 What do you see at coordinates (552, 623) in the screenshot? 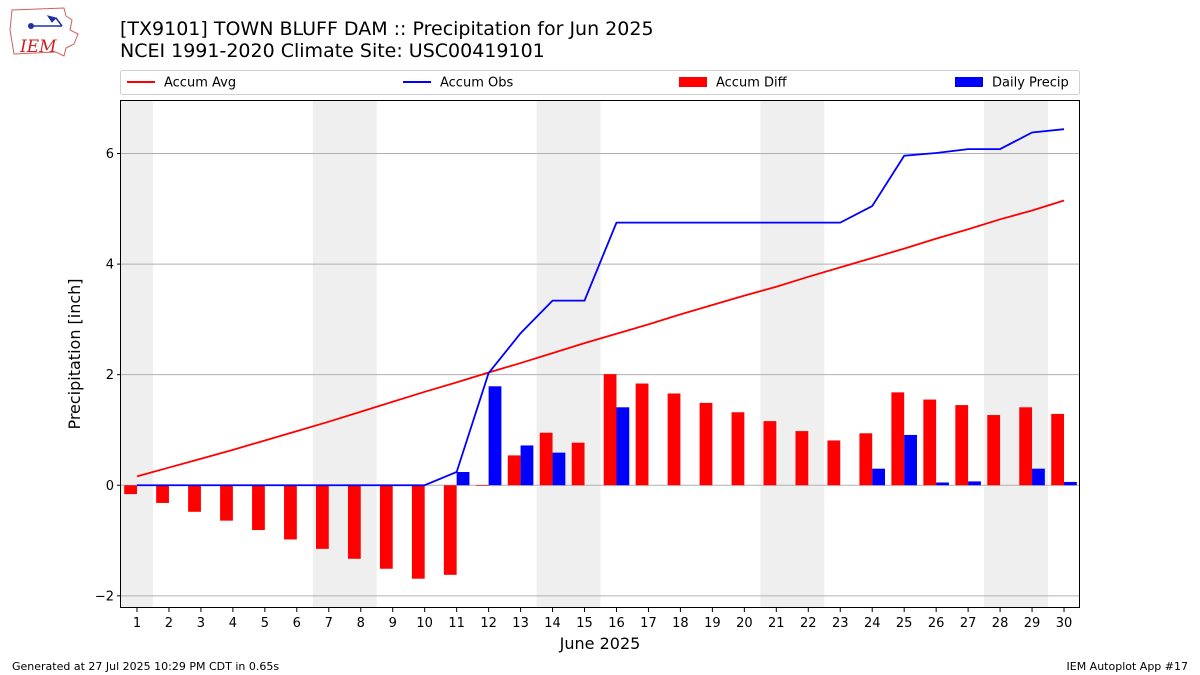
I see `x-tick-label: 14` at bounding box center [552, 623].